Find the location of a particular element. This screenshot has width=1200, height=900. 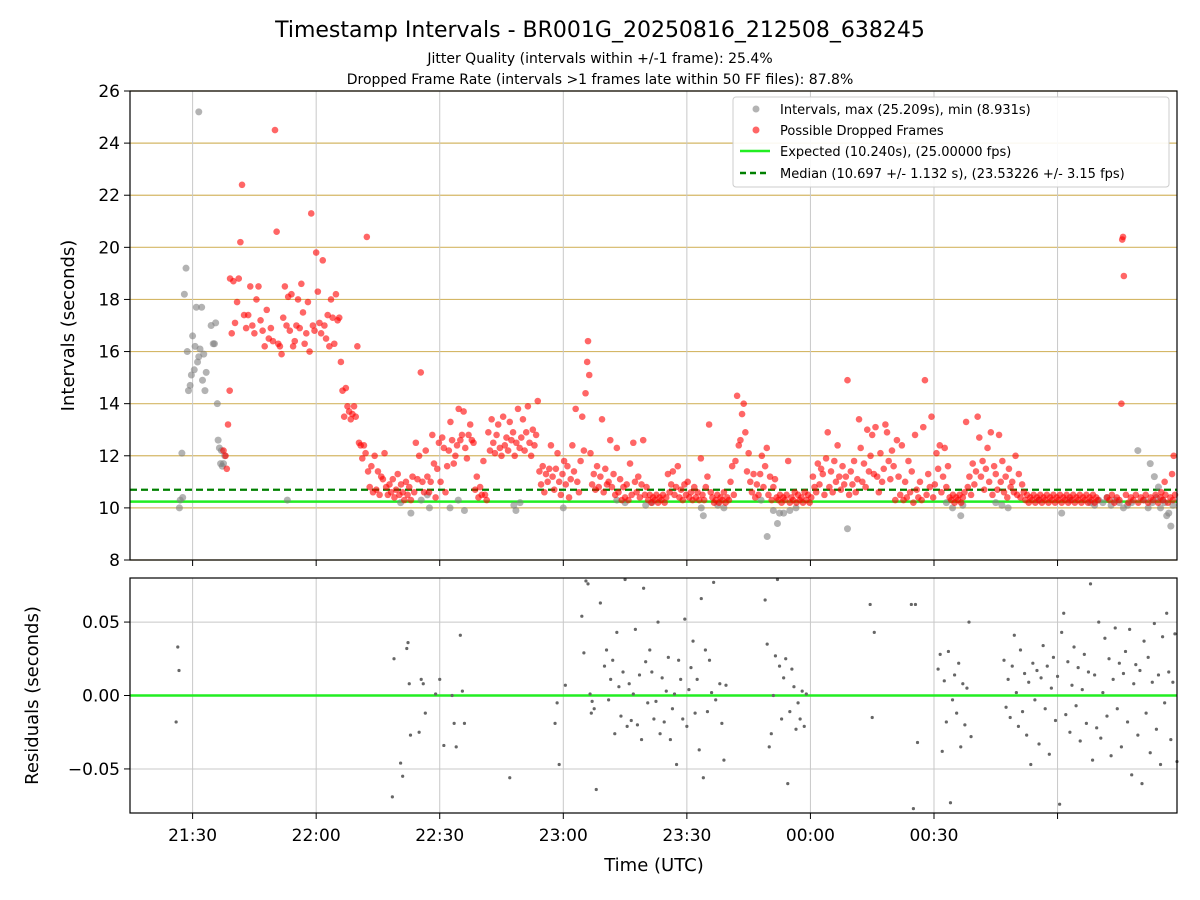

intervals-y-tick-label: 26 is located at coordinates (109, 92).